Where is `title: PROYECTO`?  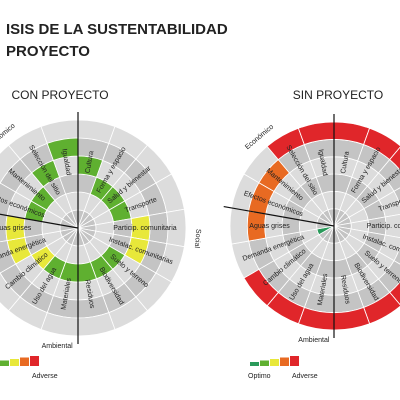
title: PROYECTO is located at coordinates (48, 51).